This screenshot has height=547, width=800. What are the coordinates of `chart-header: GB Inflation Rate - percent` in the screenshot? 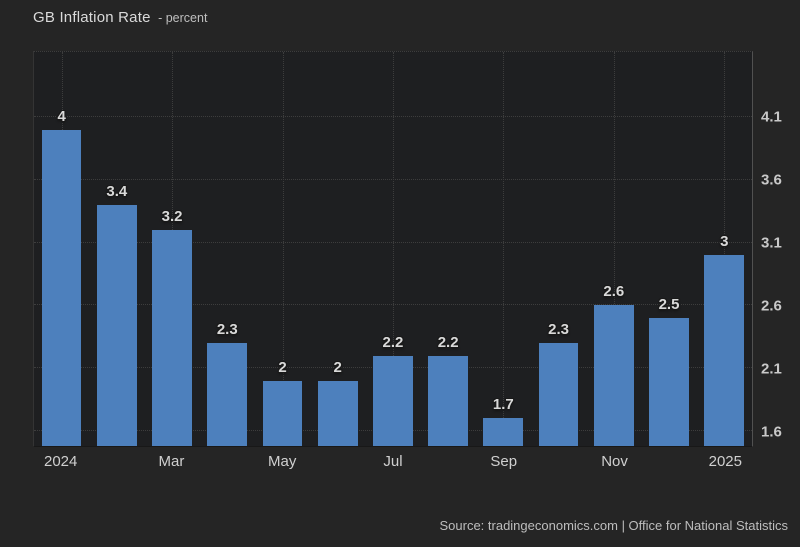 It's located at (120, 18).